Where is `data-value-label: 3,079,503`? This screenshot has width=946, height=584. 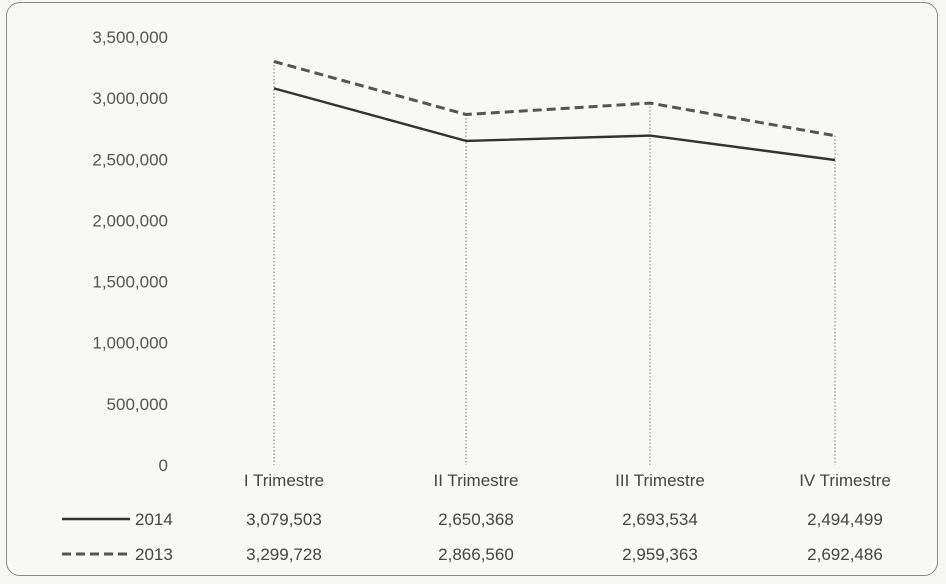 data-value-label: 3,079,503 is located at coordinates (284, 519).